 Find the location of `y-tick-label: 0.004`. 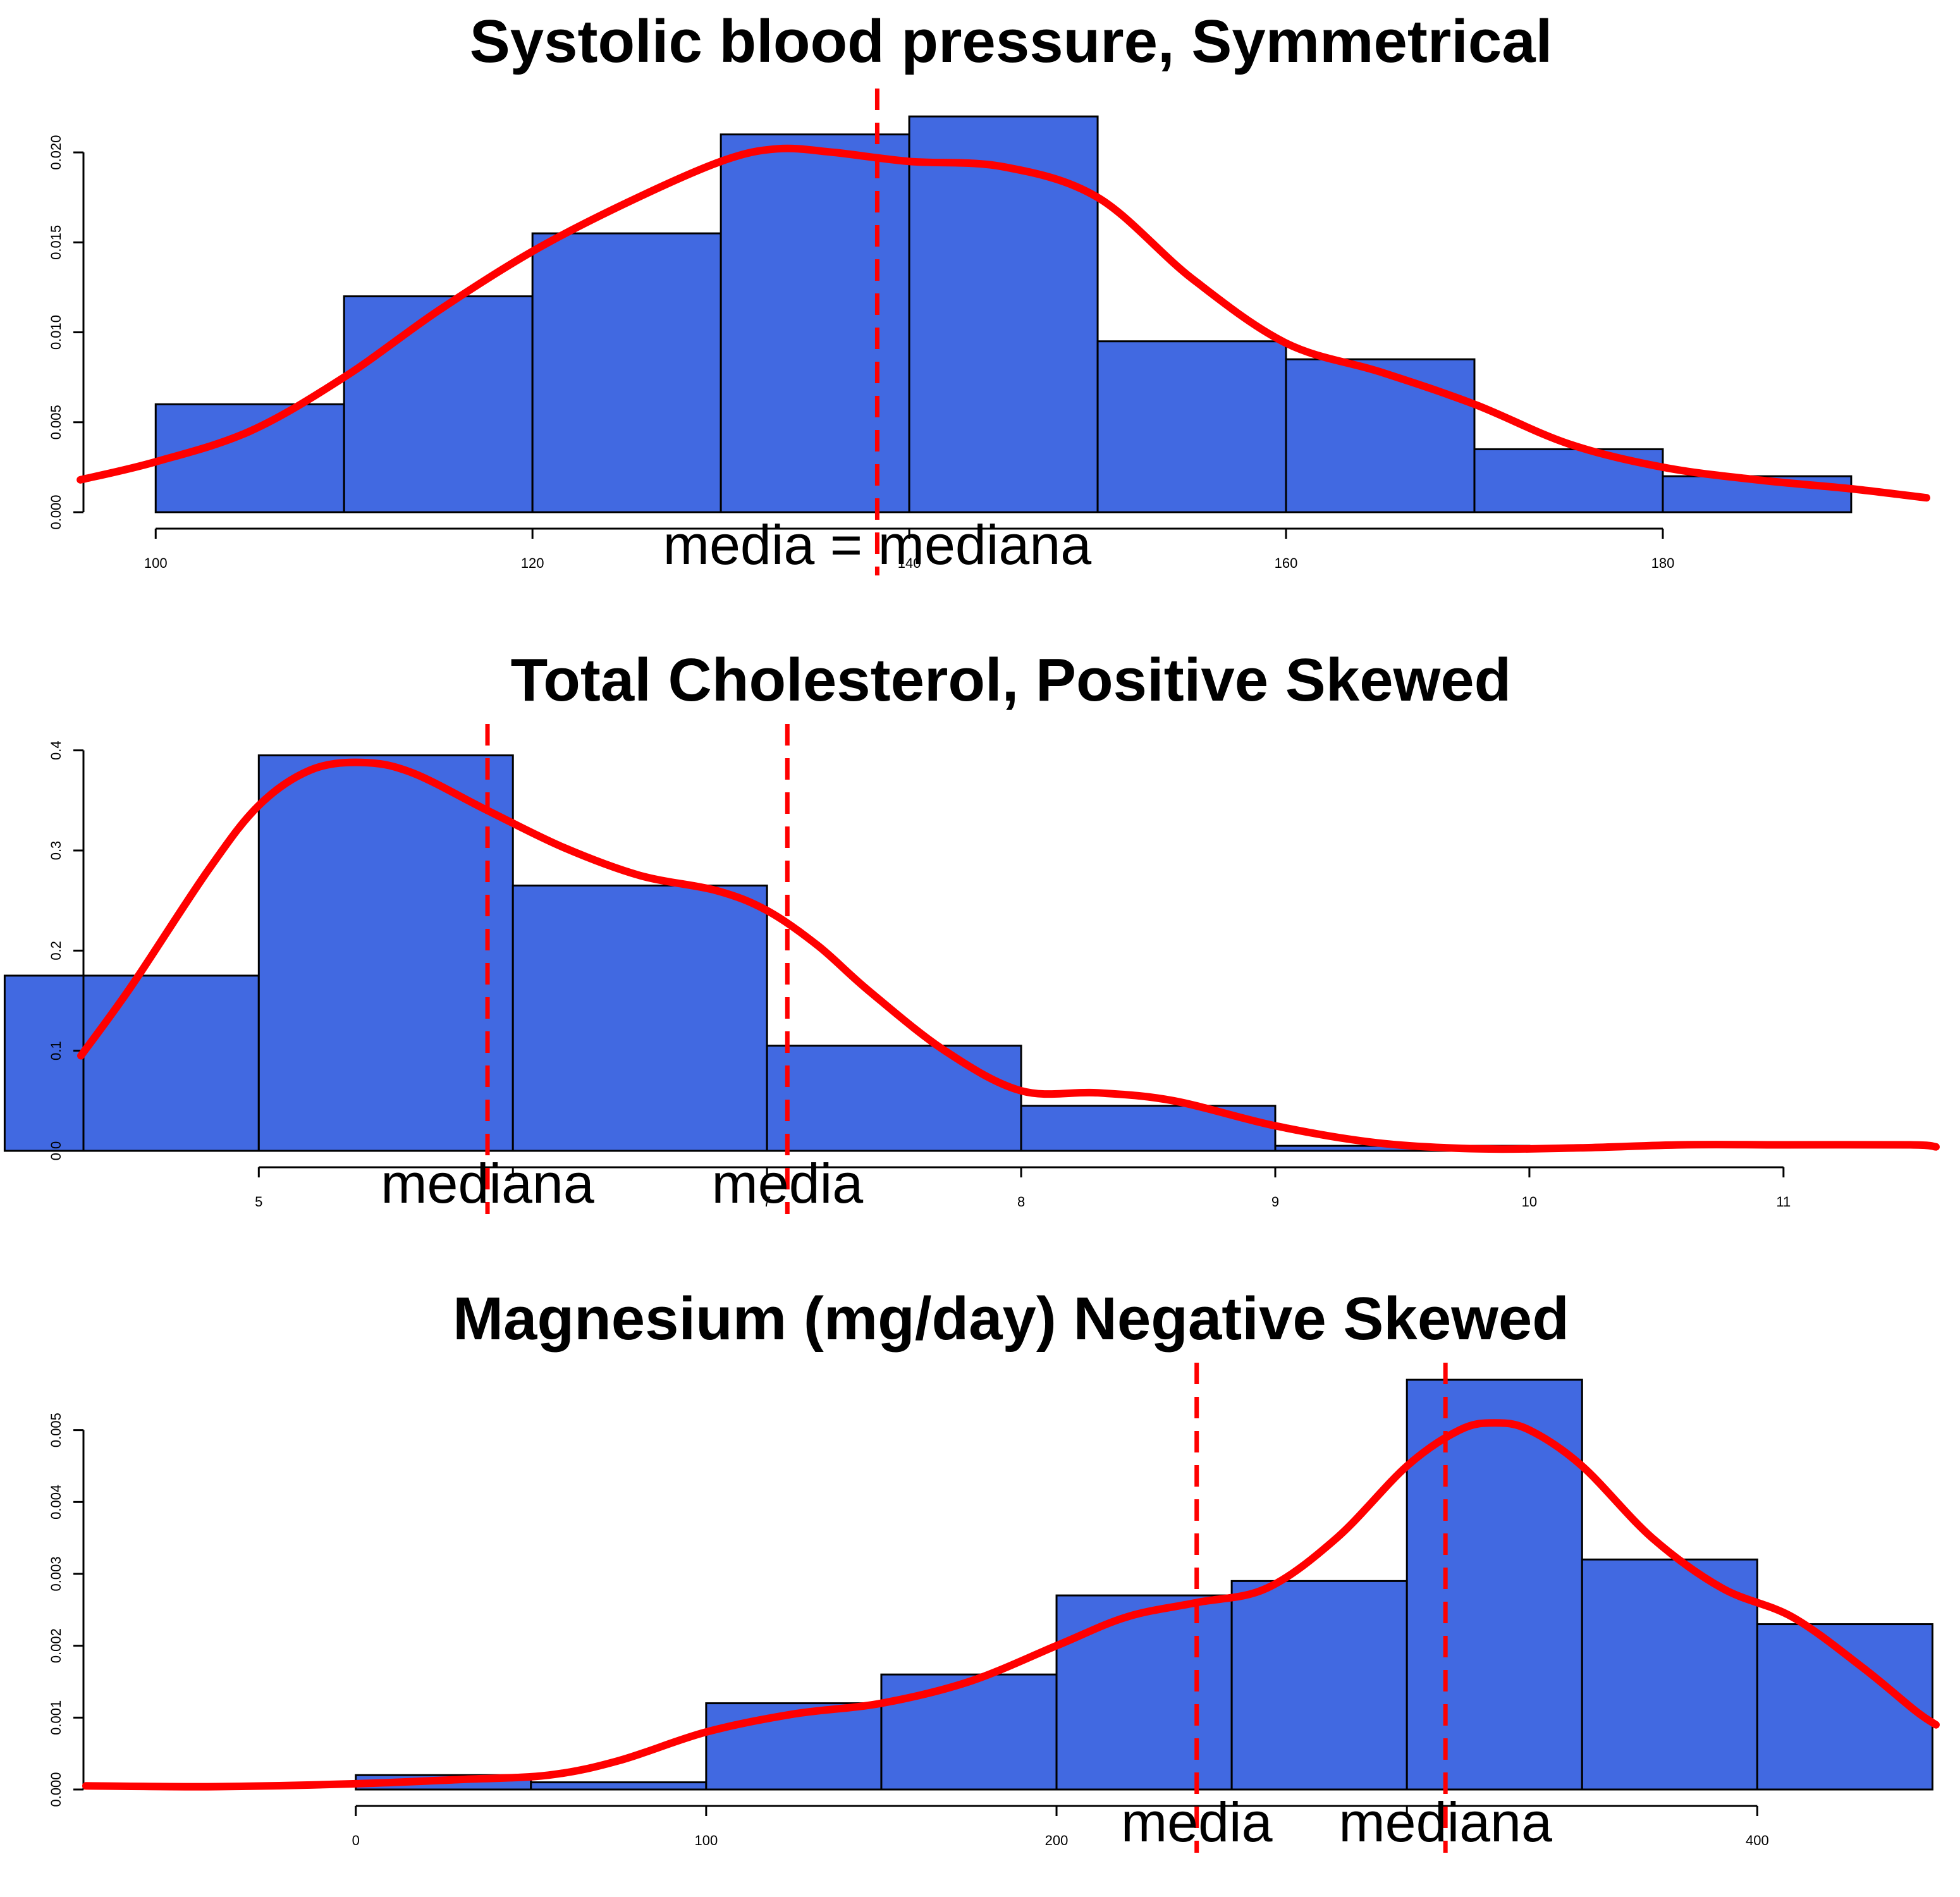

y-tick-label: 0.004 is located at coordinates (56, 1502).